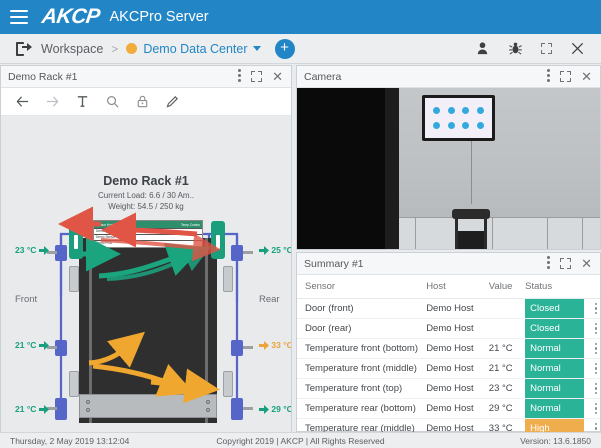 Image resolution: width=601 pixels, height=448 pixels. Describe the element at coordinates (499, 287) in the screenshot. I see `column-header-value: Value` at that location.